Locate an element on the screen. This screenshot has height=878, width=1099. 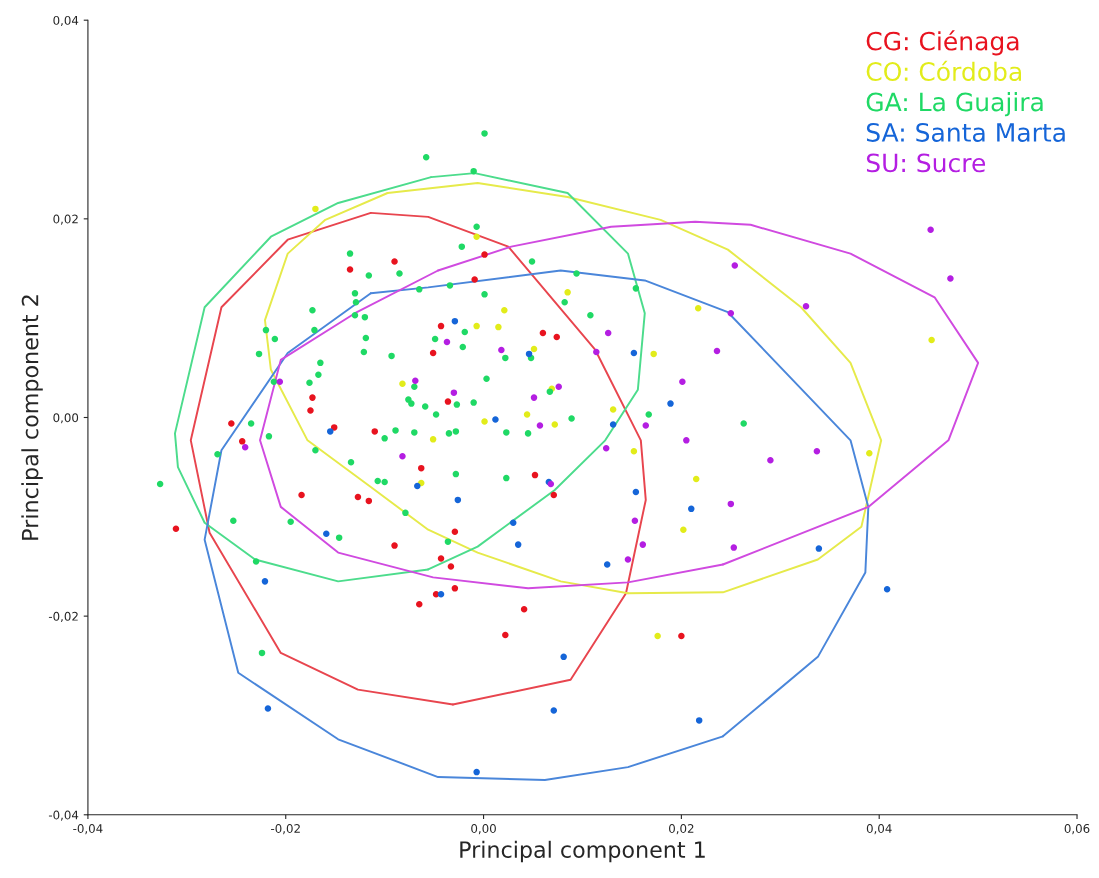
x-tick-label: 0,00 is located at coordinates (483, 829).